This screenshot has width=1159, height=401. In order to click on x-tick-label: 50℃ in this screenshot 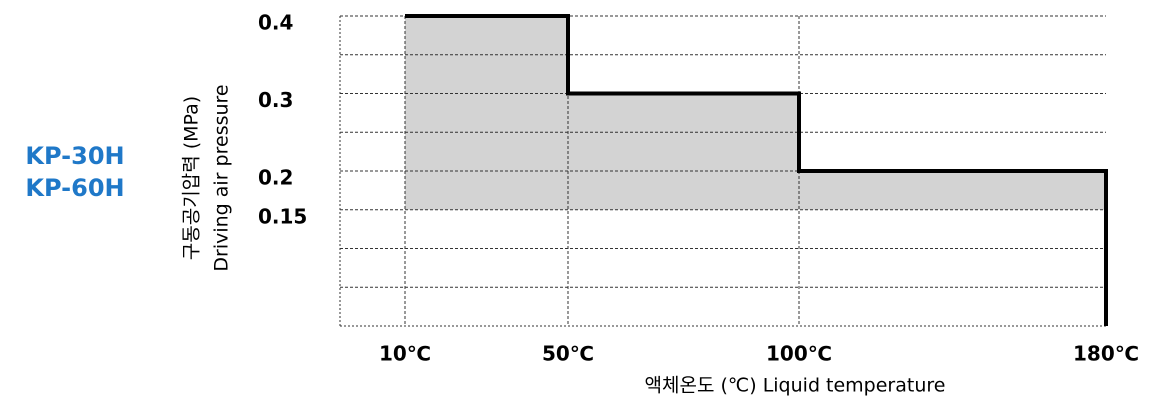, I will do `click(568, 354)`.